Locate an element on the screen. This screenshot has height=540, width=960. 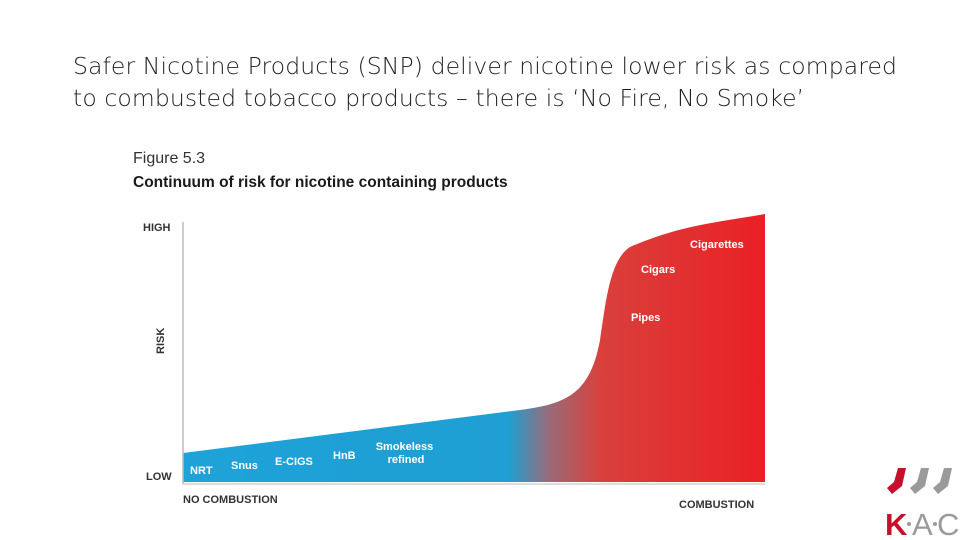
product-label-hnb: HnB is located at coordinates (344, 456).